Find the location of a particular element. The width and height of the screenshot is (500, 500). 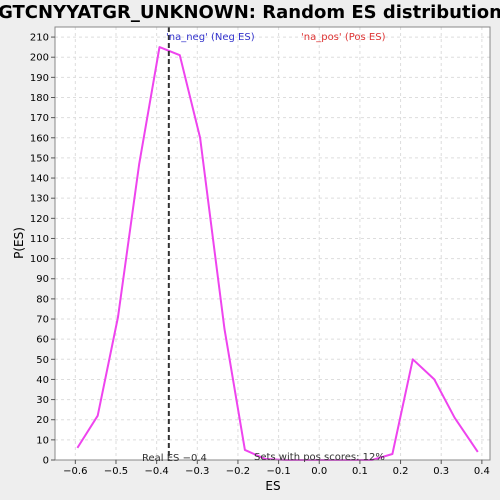

y-tick-label: 40 is located at coordinates (42, 380).